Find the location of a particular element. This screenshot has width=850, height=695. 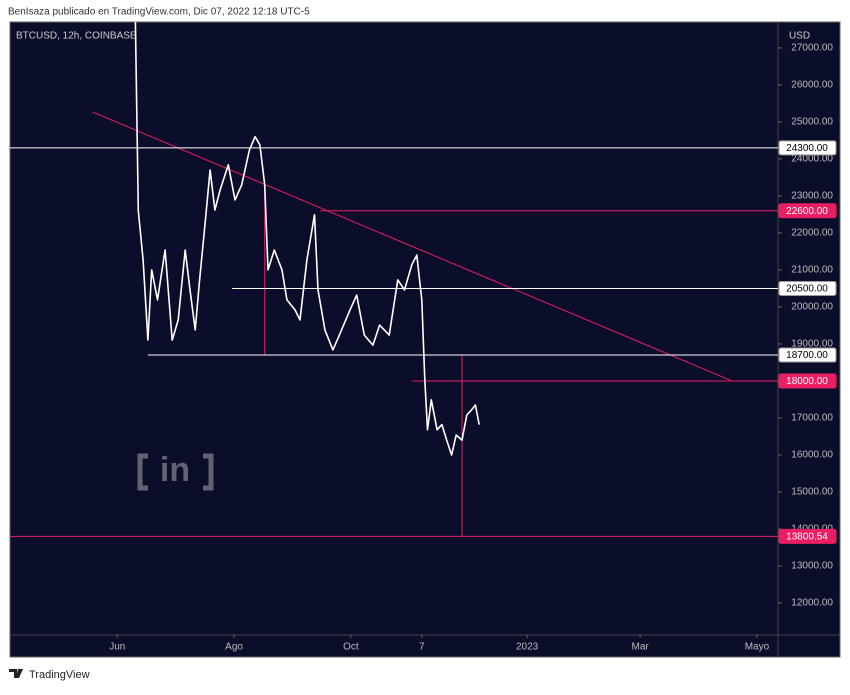

x-tick-label: Oct is located at coordinates (351, 647).